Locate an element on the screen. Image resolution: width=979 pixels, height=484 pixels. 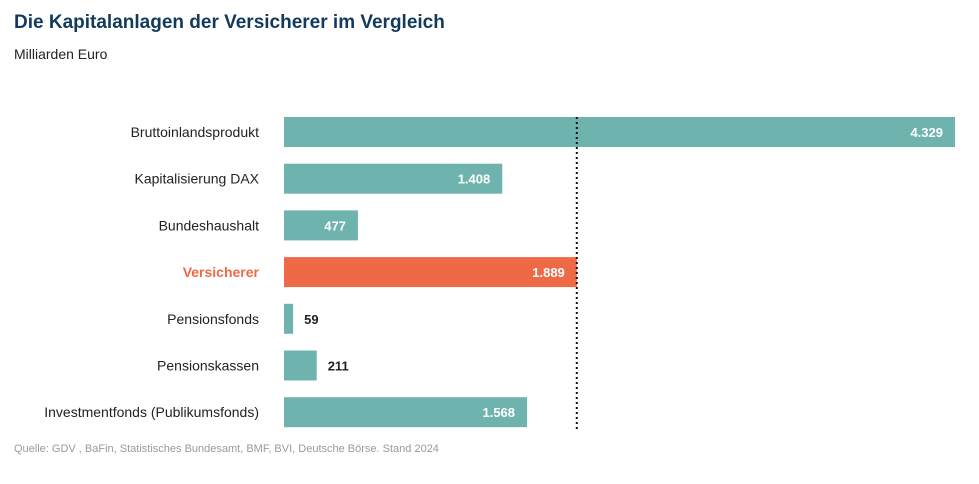
data-label: 59 is located at coordinates (311, 319).